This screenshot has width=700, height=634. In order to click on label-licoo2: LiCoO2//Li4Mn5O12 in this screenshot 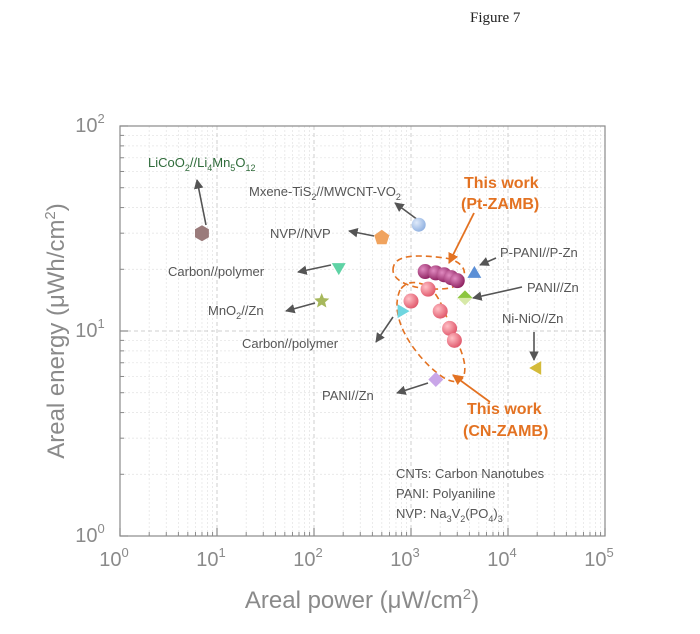, I will do `click(201, 164)`.